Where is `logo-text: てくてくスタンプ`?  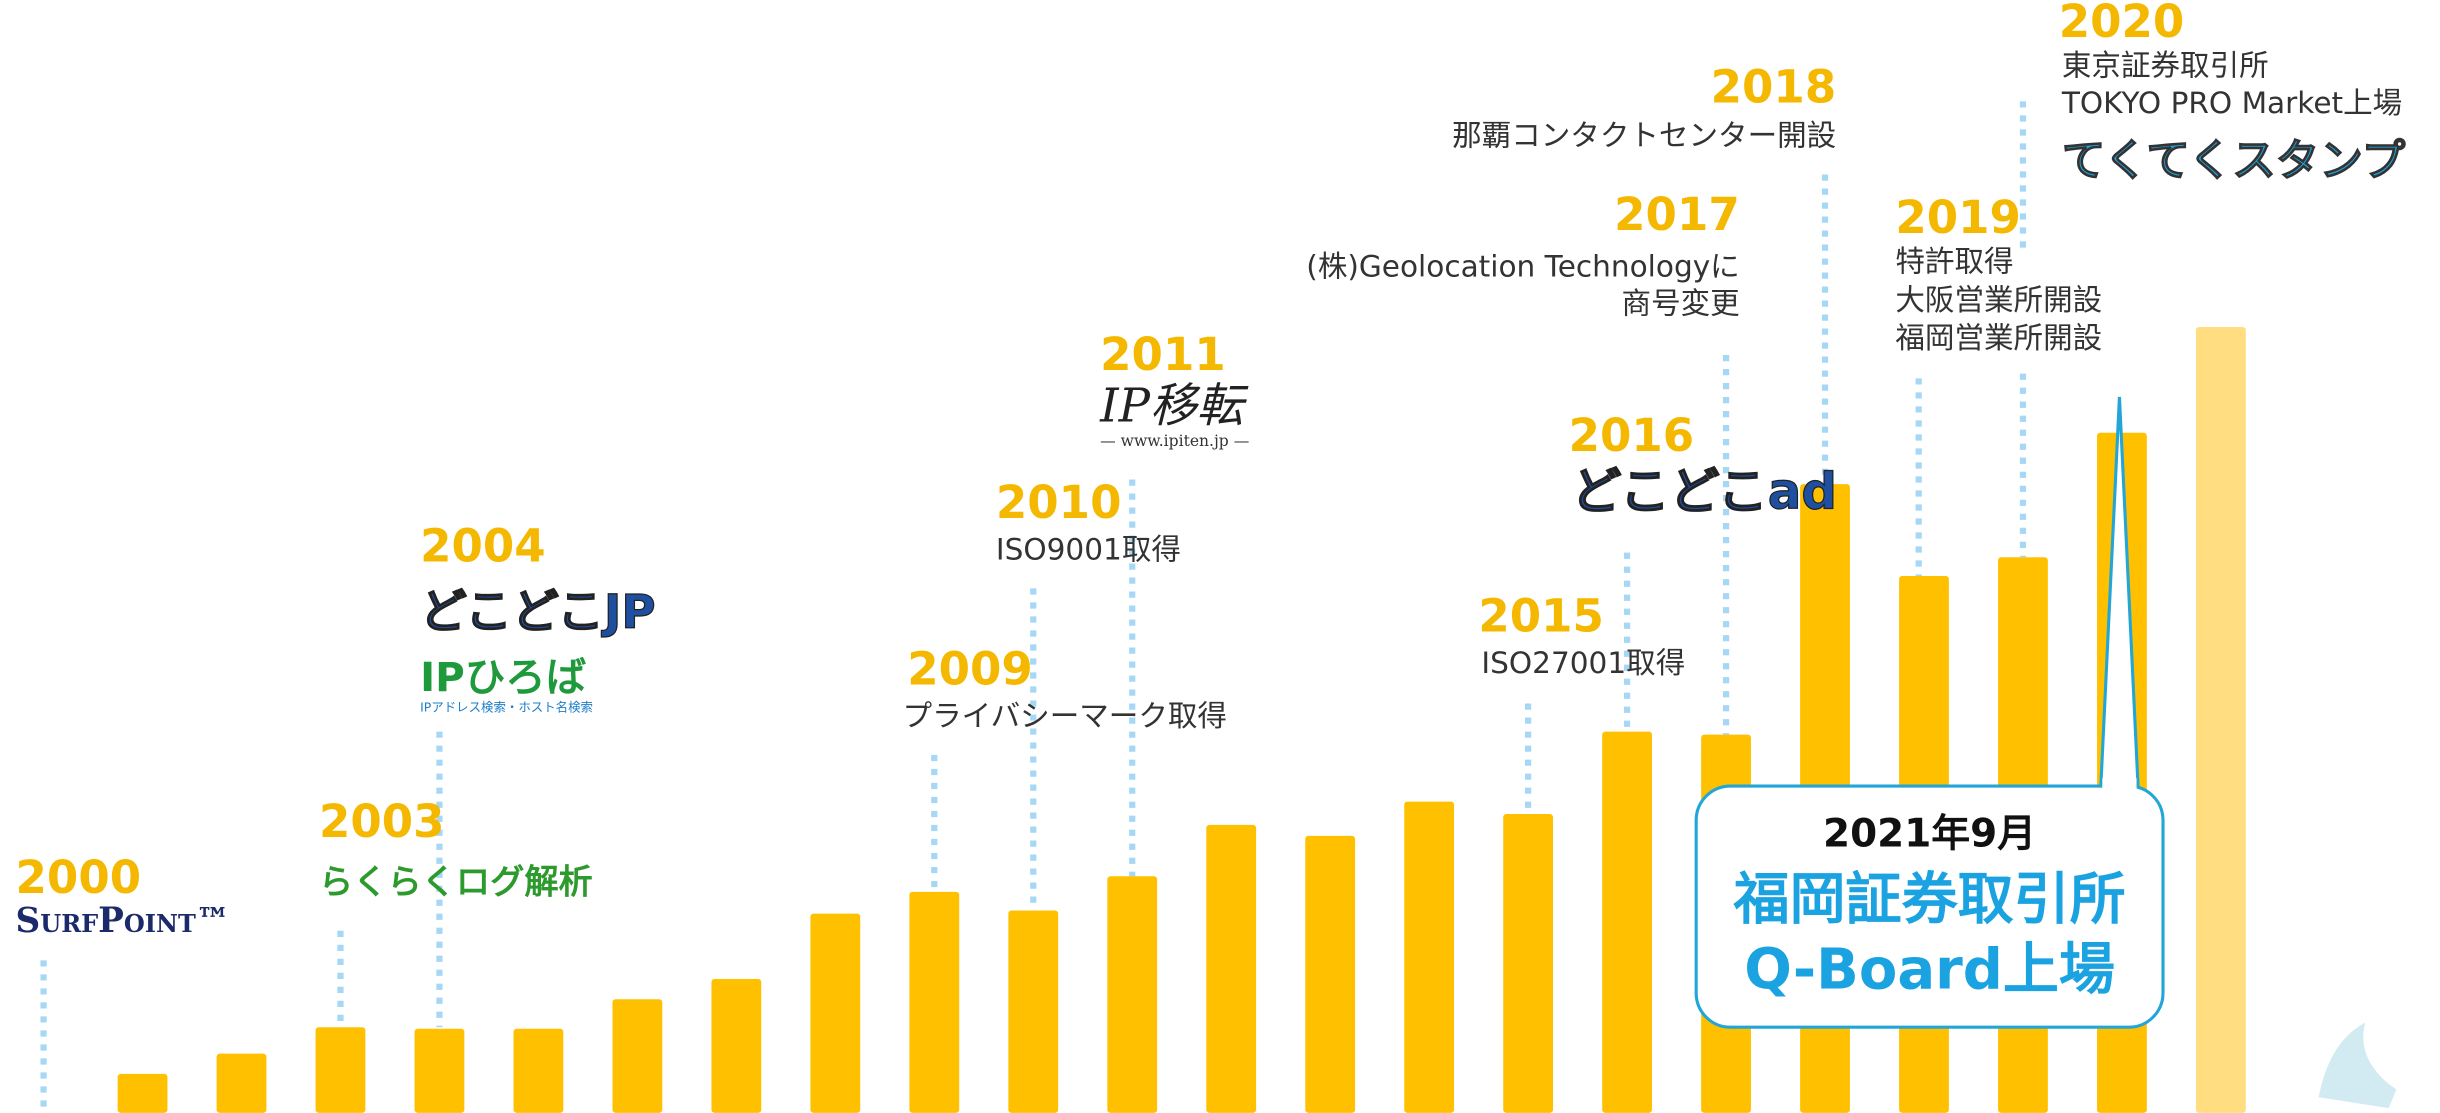
logo-text: てくてくスタンプ is located at coordinates (2234, 162).